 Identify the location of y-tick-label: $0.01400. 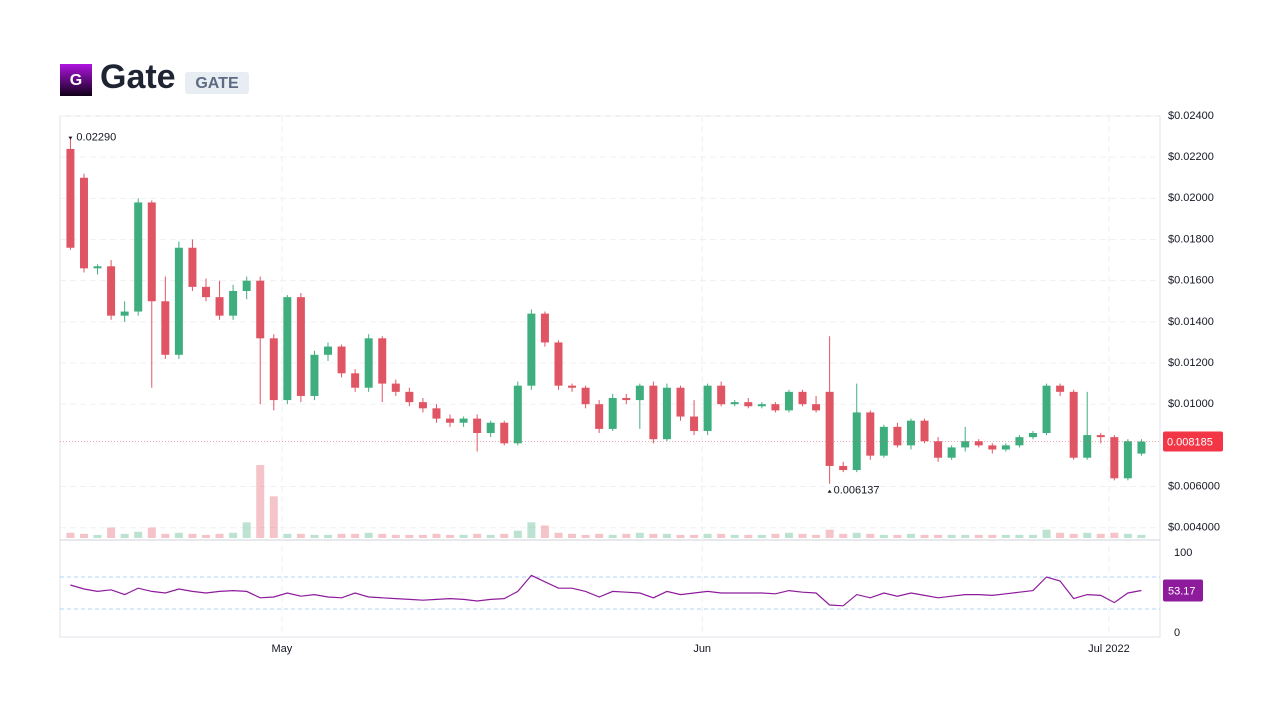
(1191, 322).